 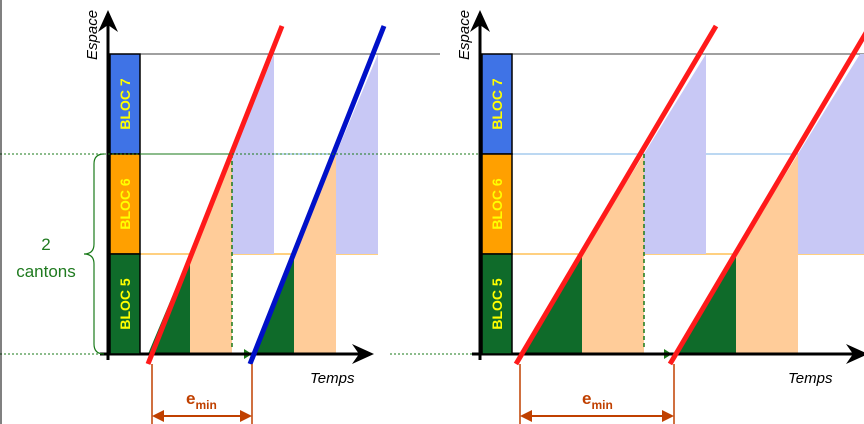 What do you see at coordinates (108, 21) in the screenshot?
I see `y-axis-arrow` at bounding box center [108, 21].